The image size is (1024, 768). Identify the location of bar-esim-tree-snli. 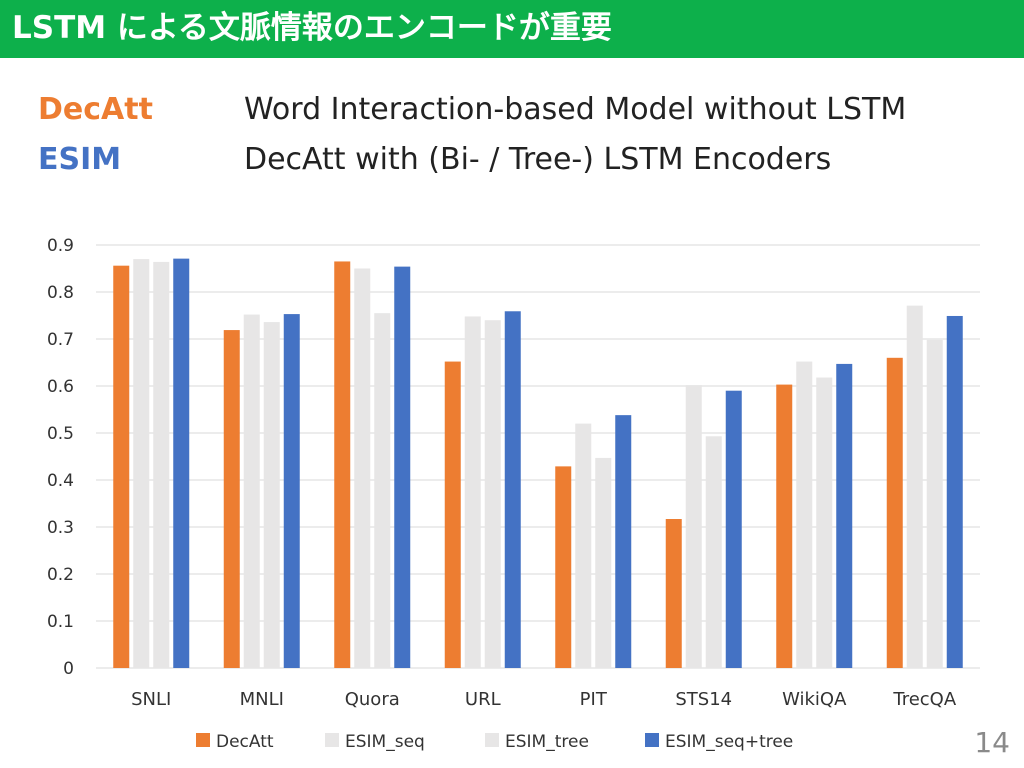
(161, 464).